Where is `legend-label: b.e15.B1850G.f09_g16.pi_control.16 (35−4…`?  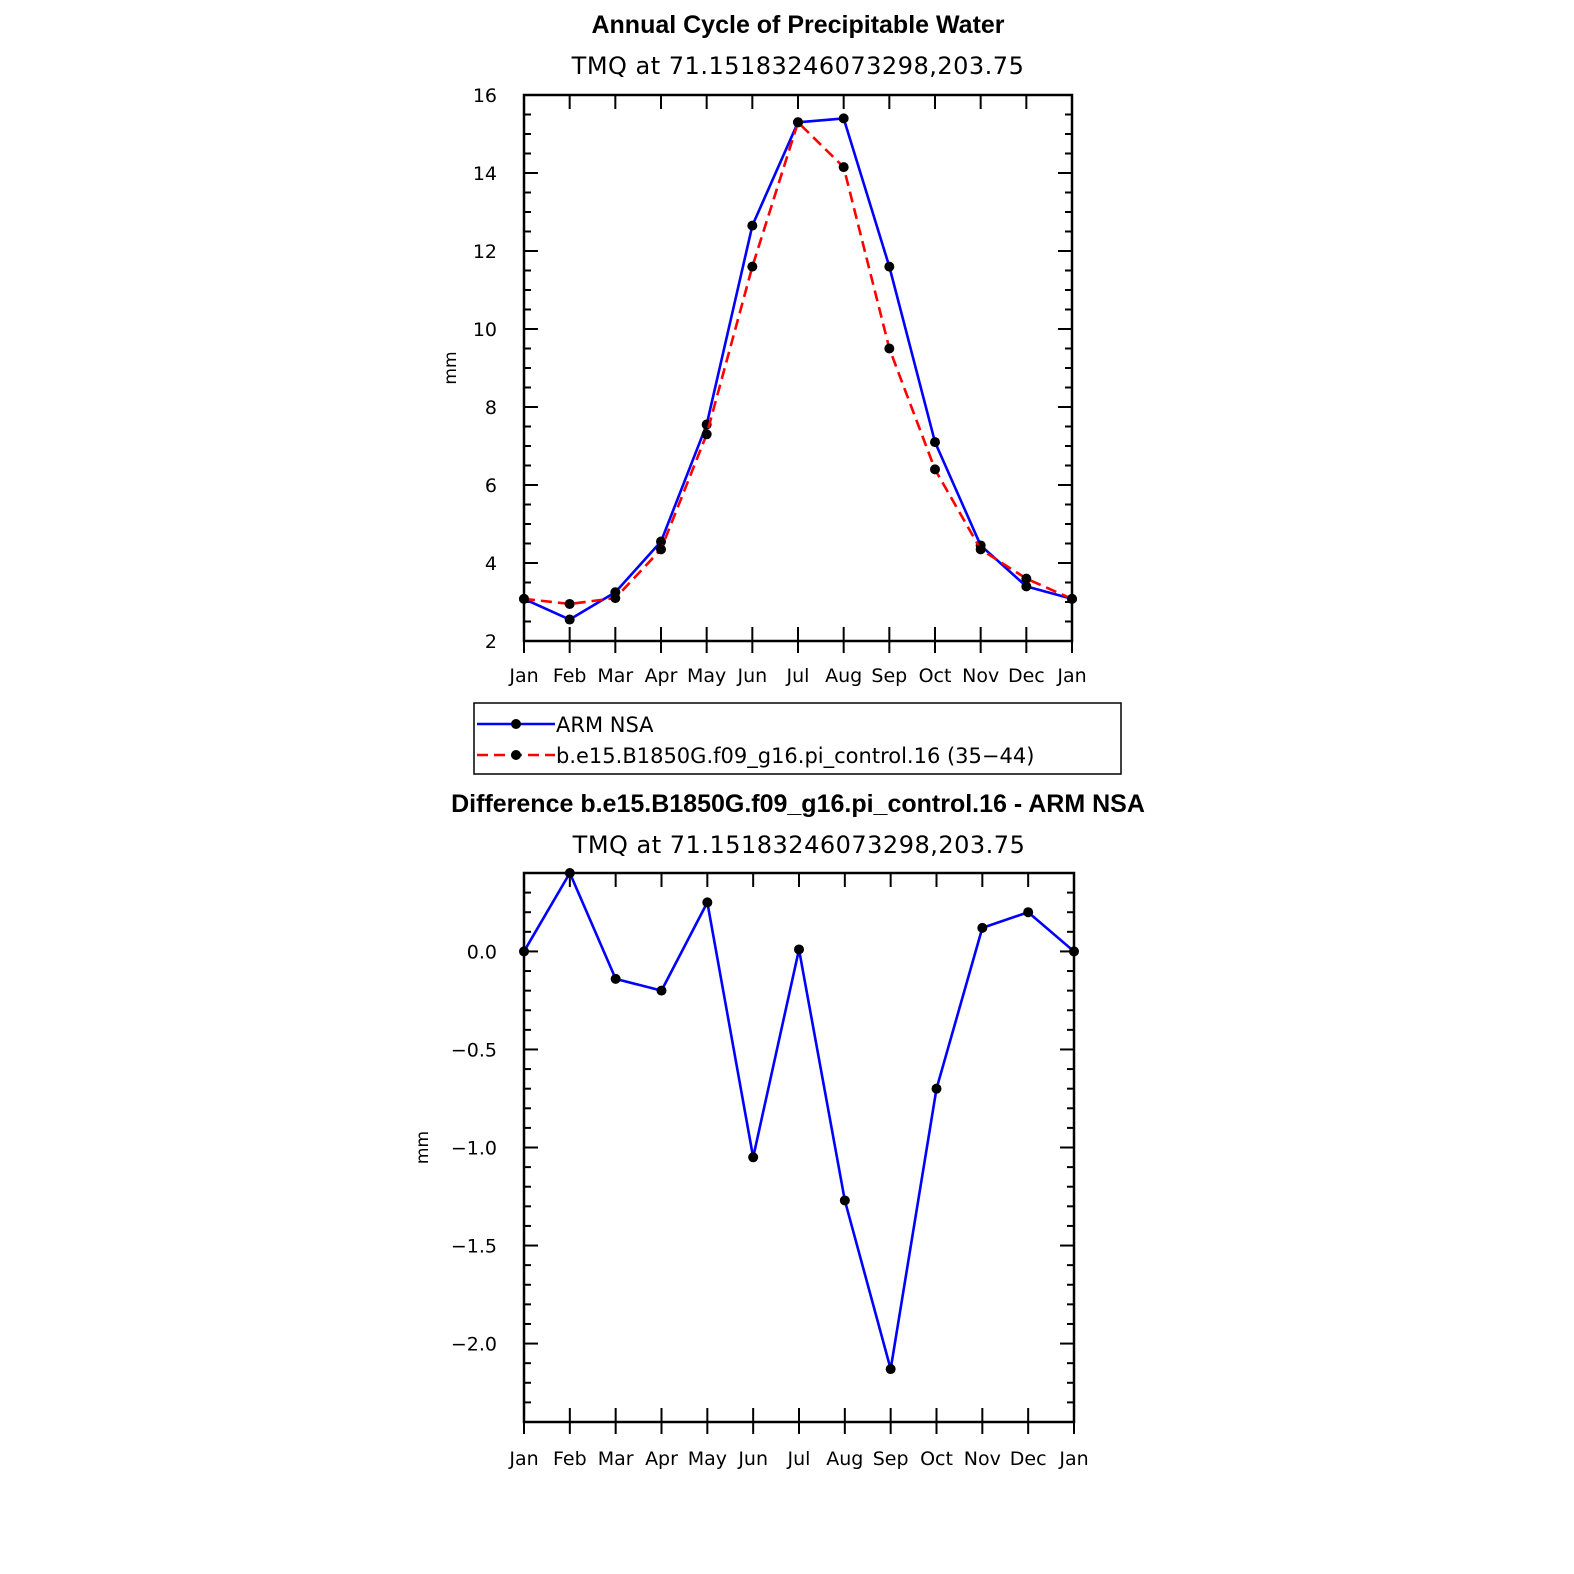
legend-label: b.e15.B1850G.f09_g16.pi_control.16 (35−4… is located at coordinates (795, 756).